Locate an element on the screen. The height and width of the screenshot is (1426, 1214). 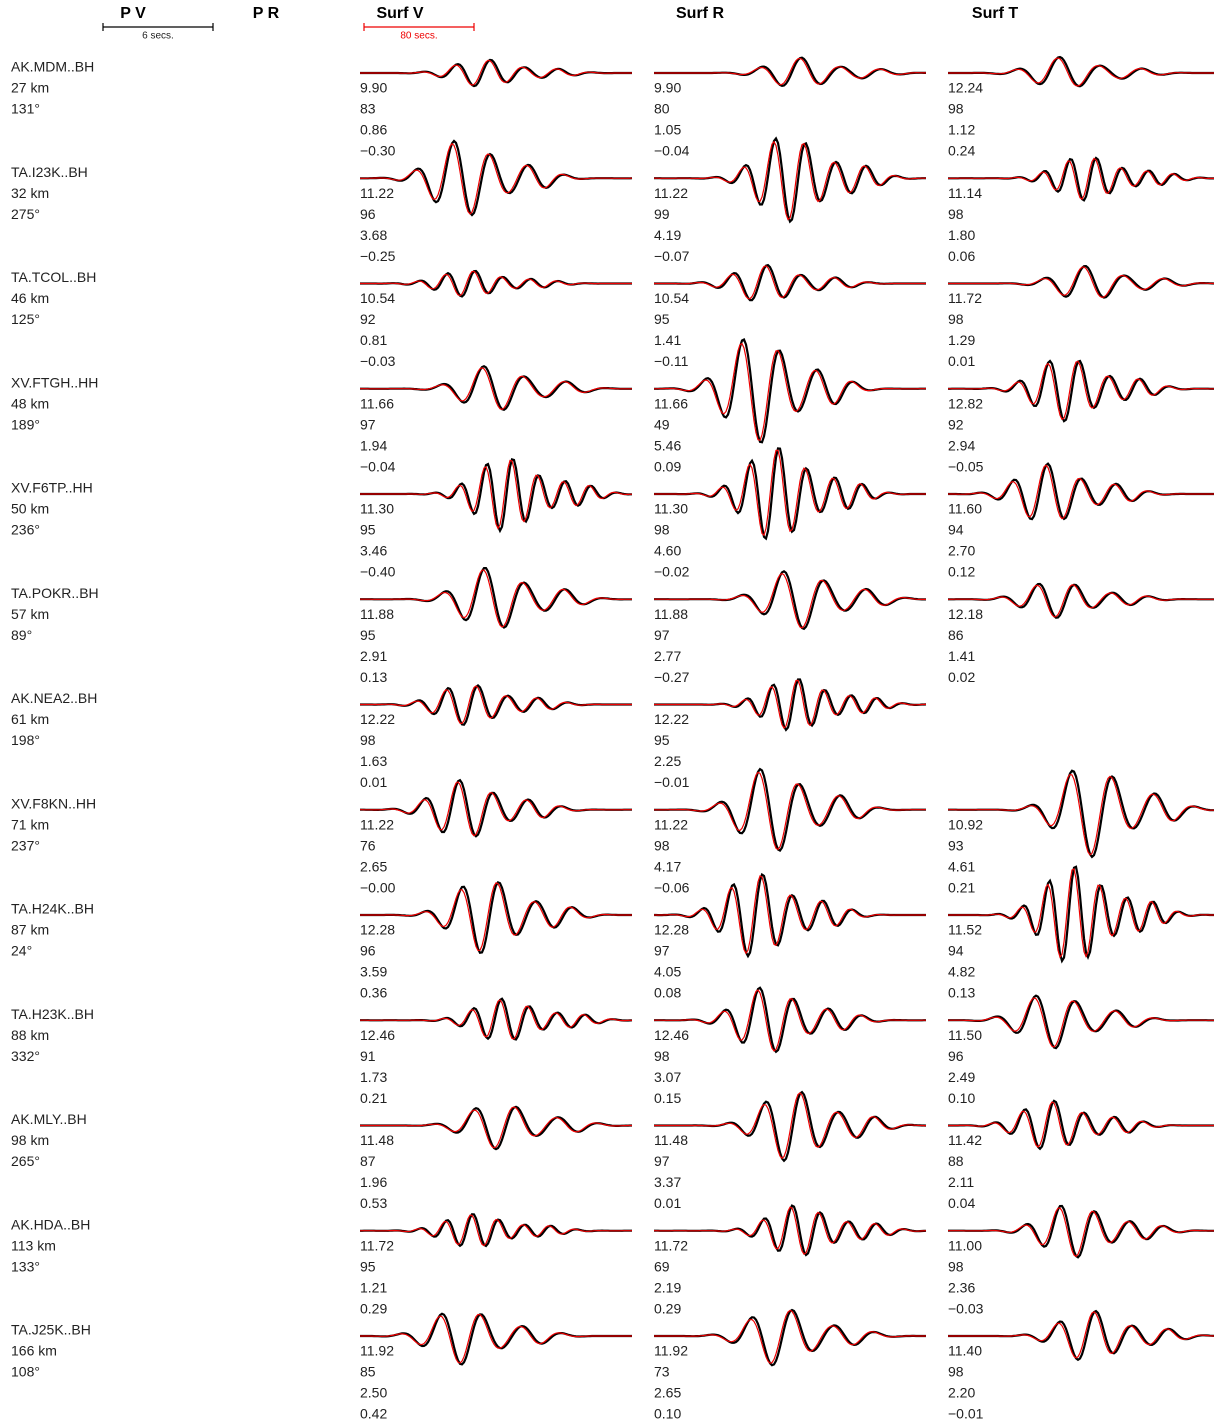
fit-value: 11.30 is located at coordinates (671, 509).